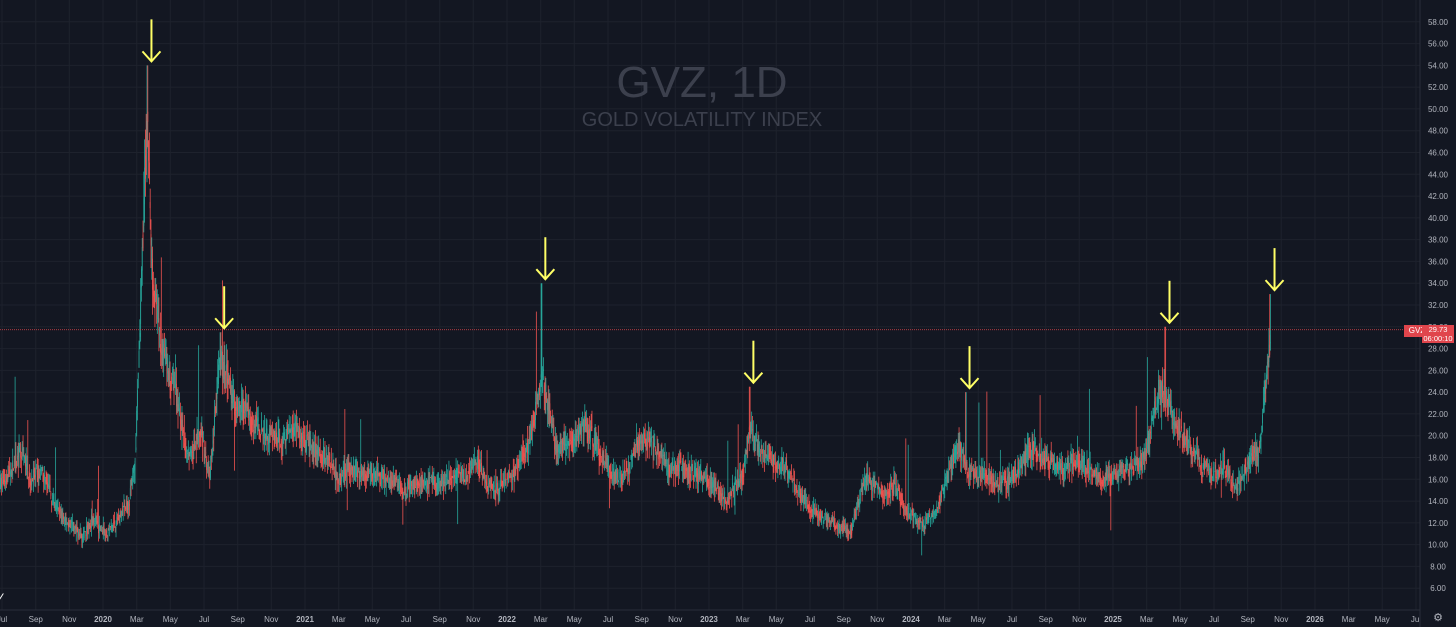  I want to click on time-axis-tick-label: Mar, so click(945, 619).